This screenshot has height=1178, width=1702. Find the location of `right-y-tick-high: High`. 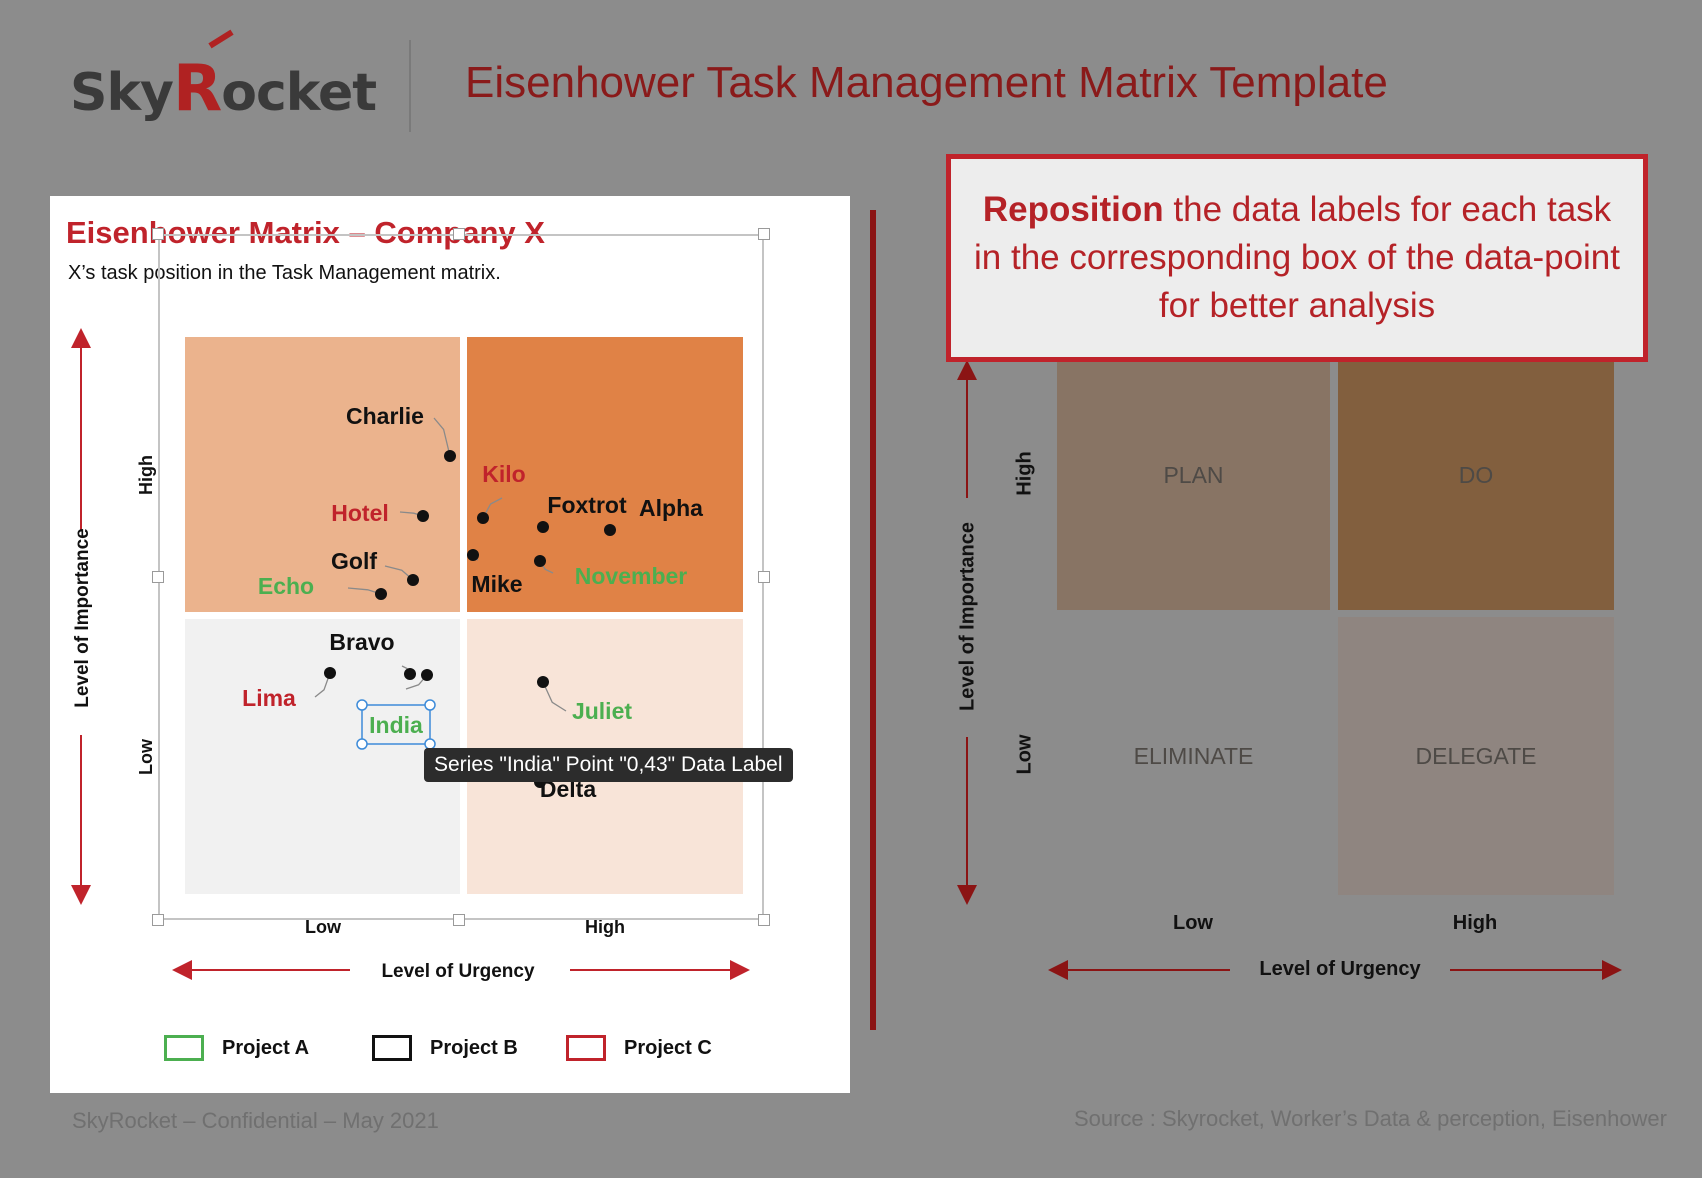

right-y-tick-high: High is located at coordinates (1024, 473).